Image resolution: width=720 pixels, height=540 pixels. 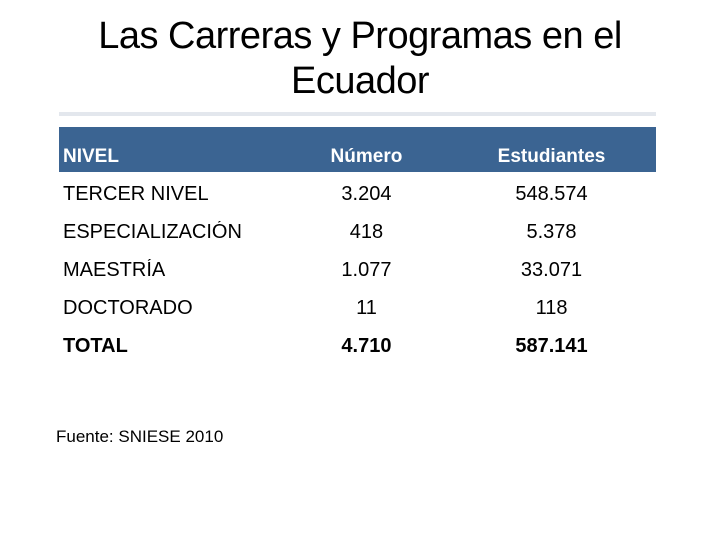 What do you see at coordinates (140, 436) in the screenshot?
I see `source-note: Fuente: SNIESE 2010` at bounding box center [140, 436].